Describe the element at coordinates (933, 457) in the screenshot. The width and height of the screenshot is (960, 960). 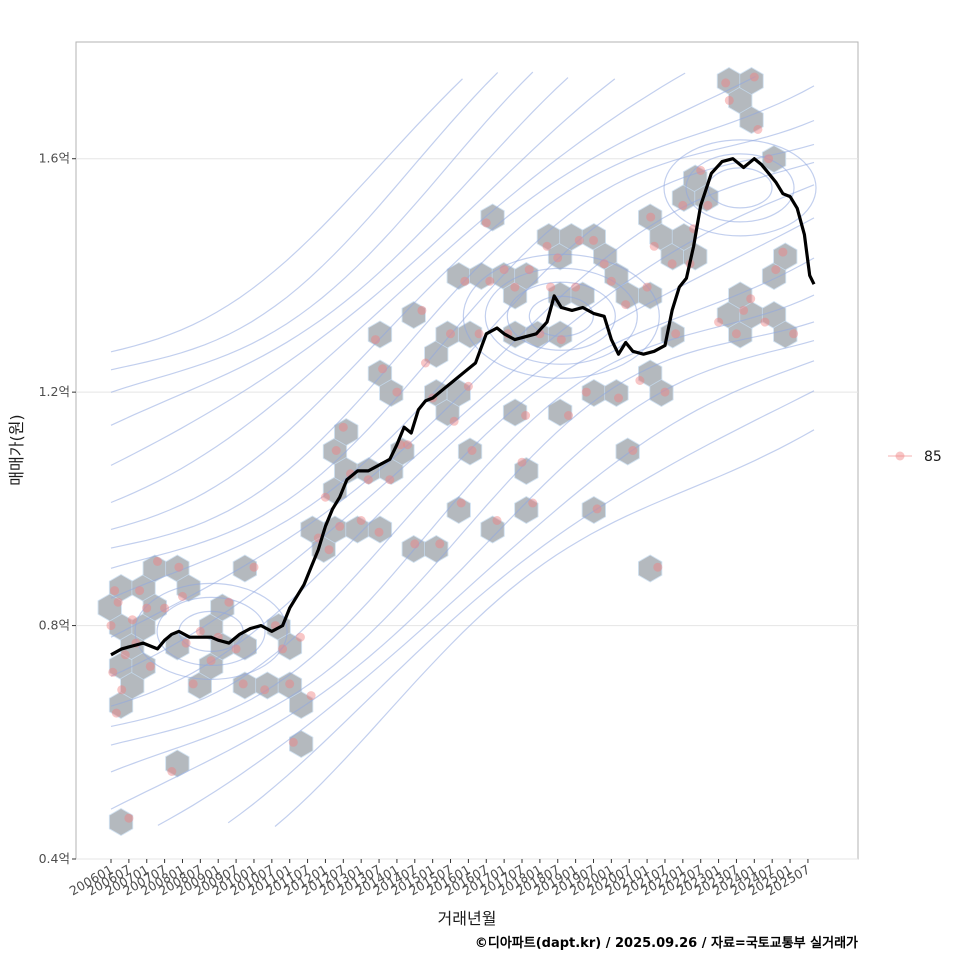
I see `legend-label: 85` at that location.